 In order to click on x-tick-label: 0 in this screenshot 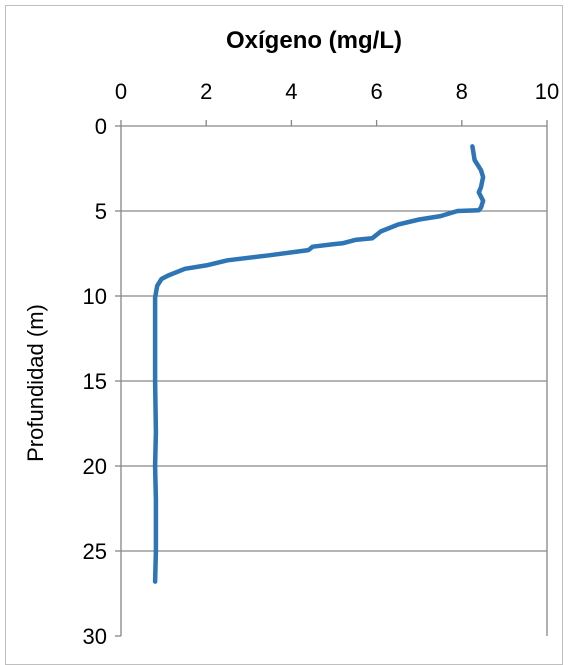, I will do `click(121, 91)`.